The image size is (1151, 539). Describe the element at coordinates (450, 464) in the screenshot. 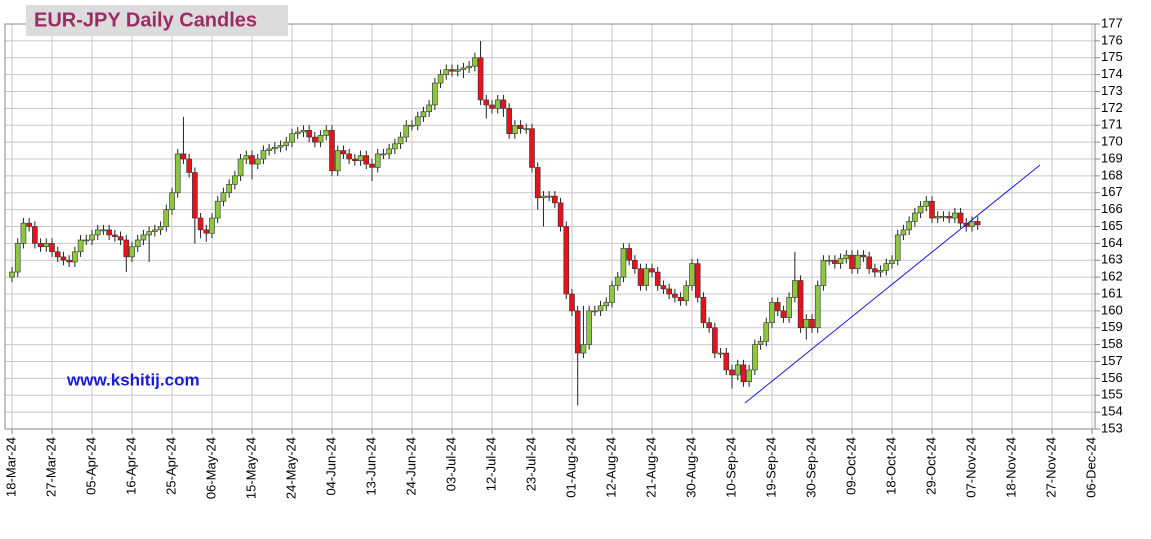

I see `x-tick-label: 03-Jul-24` at that location.